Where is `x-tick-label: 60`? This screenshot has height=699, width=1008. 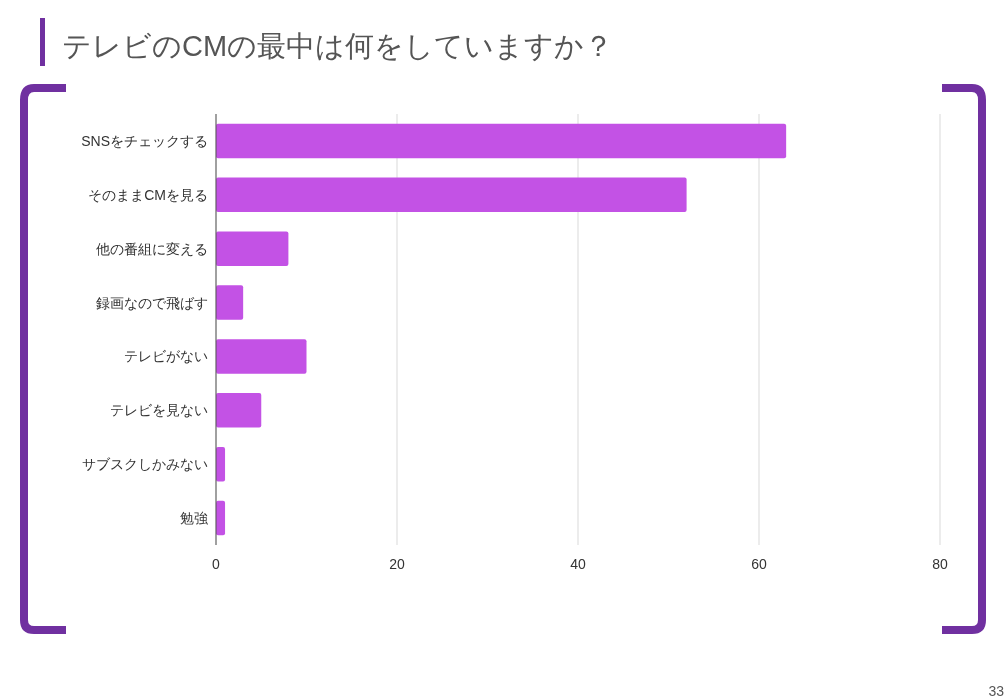 x-tick-label: 60 is located at coordinates (759, 564).